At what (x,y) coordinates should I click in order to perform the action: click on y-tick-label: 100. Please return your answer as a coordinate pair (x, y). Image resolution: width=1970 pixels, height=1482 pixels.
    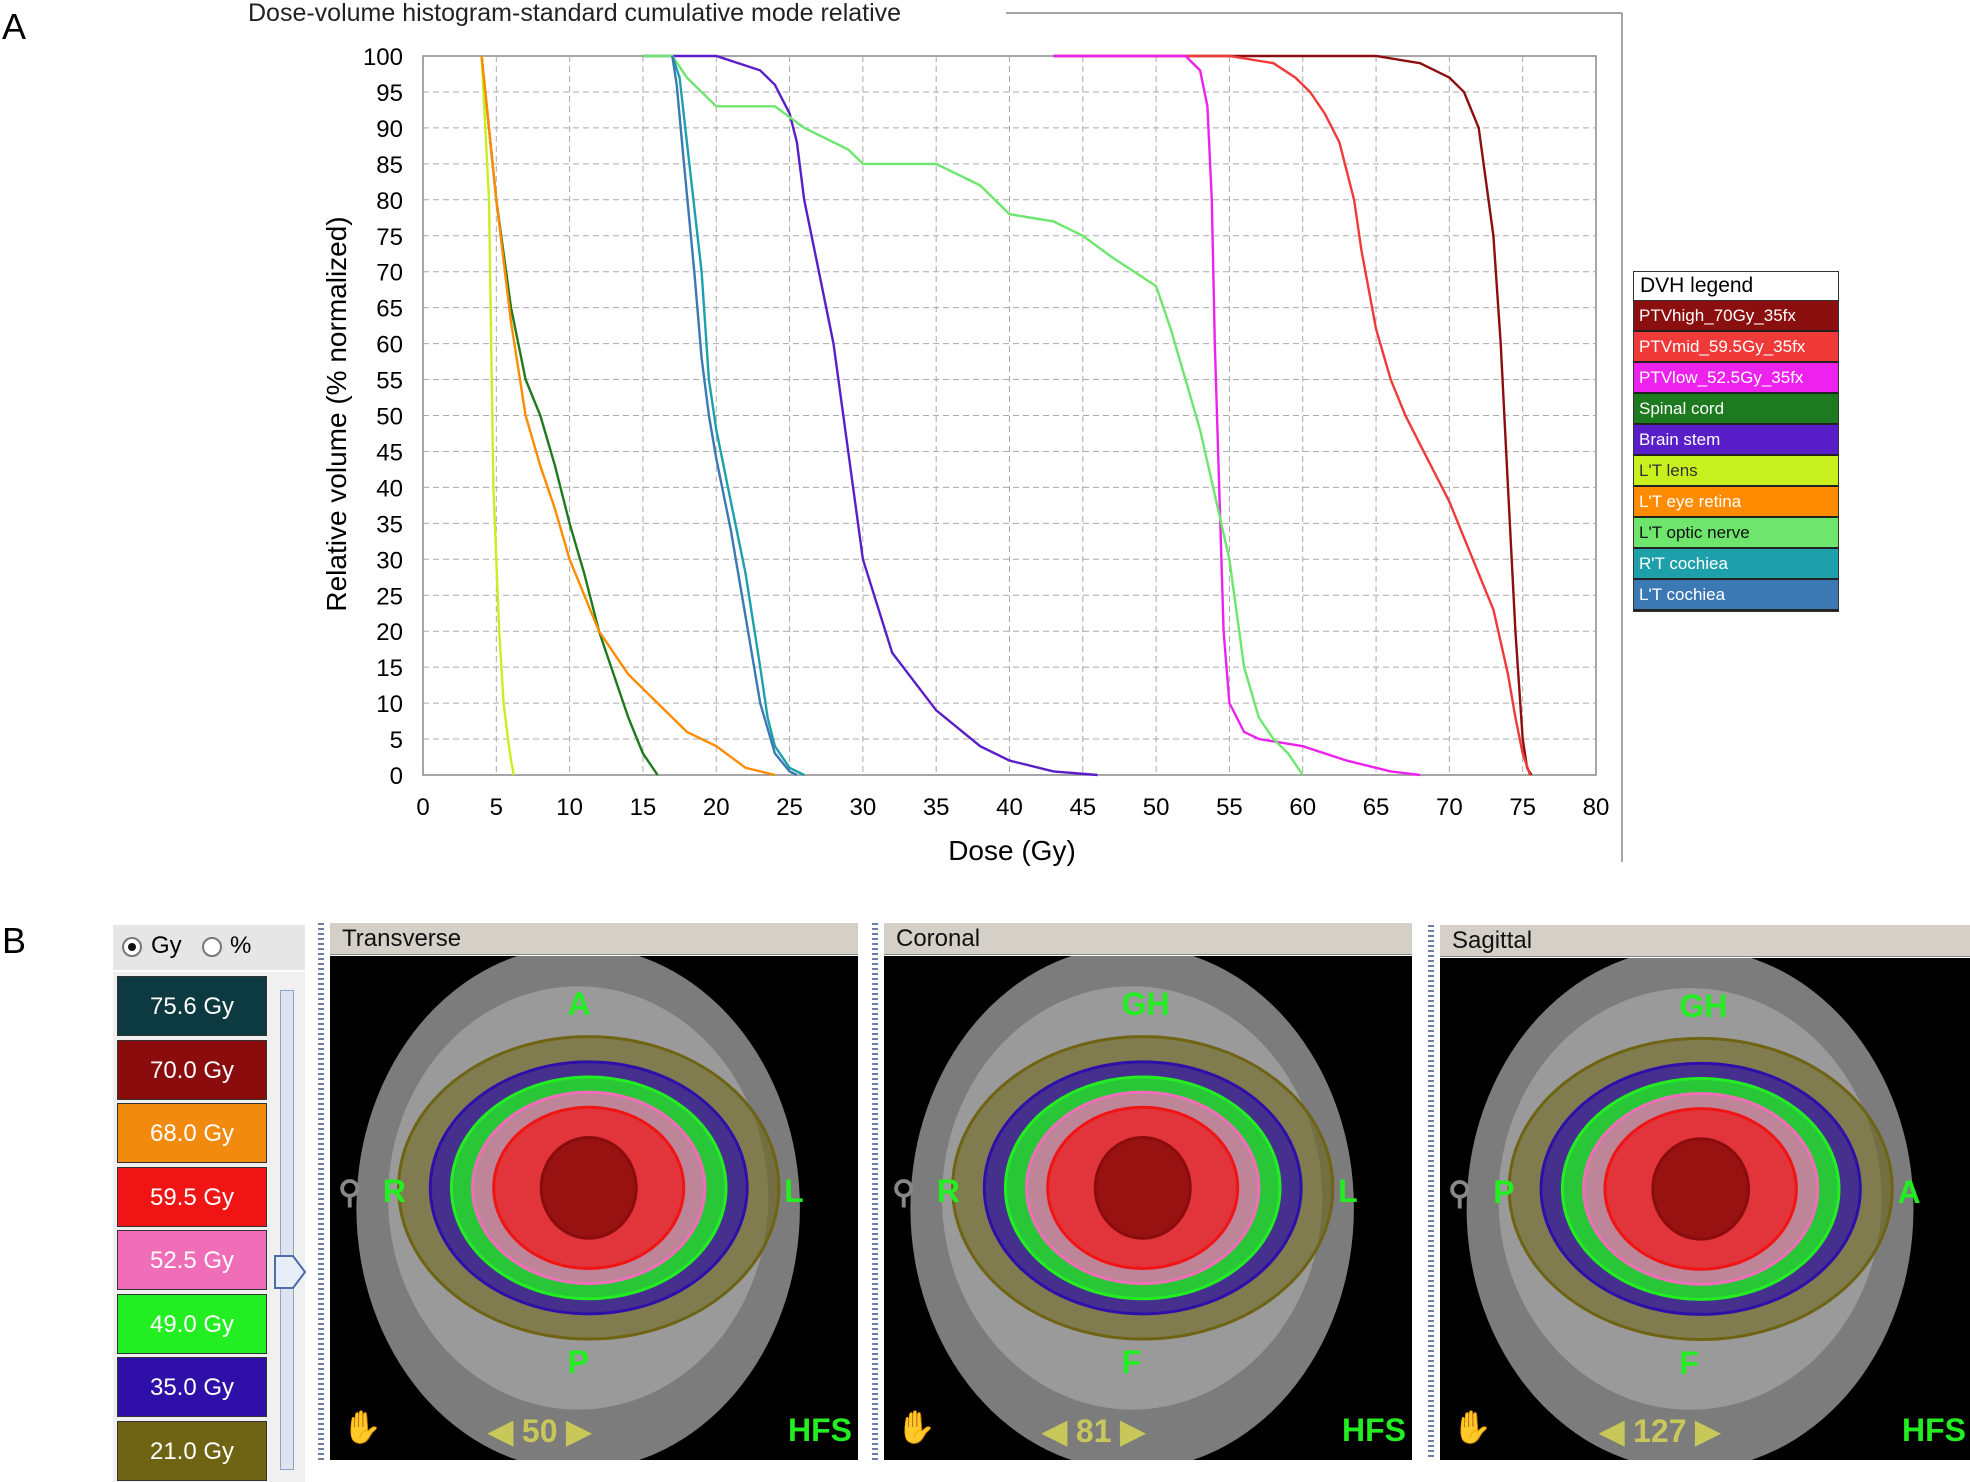
    Looking at the image, I should click on (383, 57).